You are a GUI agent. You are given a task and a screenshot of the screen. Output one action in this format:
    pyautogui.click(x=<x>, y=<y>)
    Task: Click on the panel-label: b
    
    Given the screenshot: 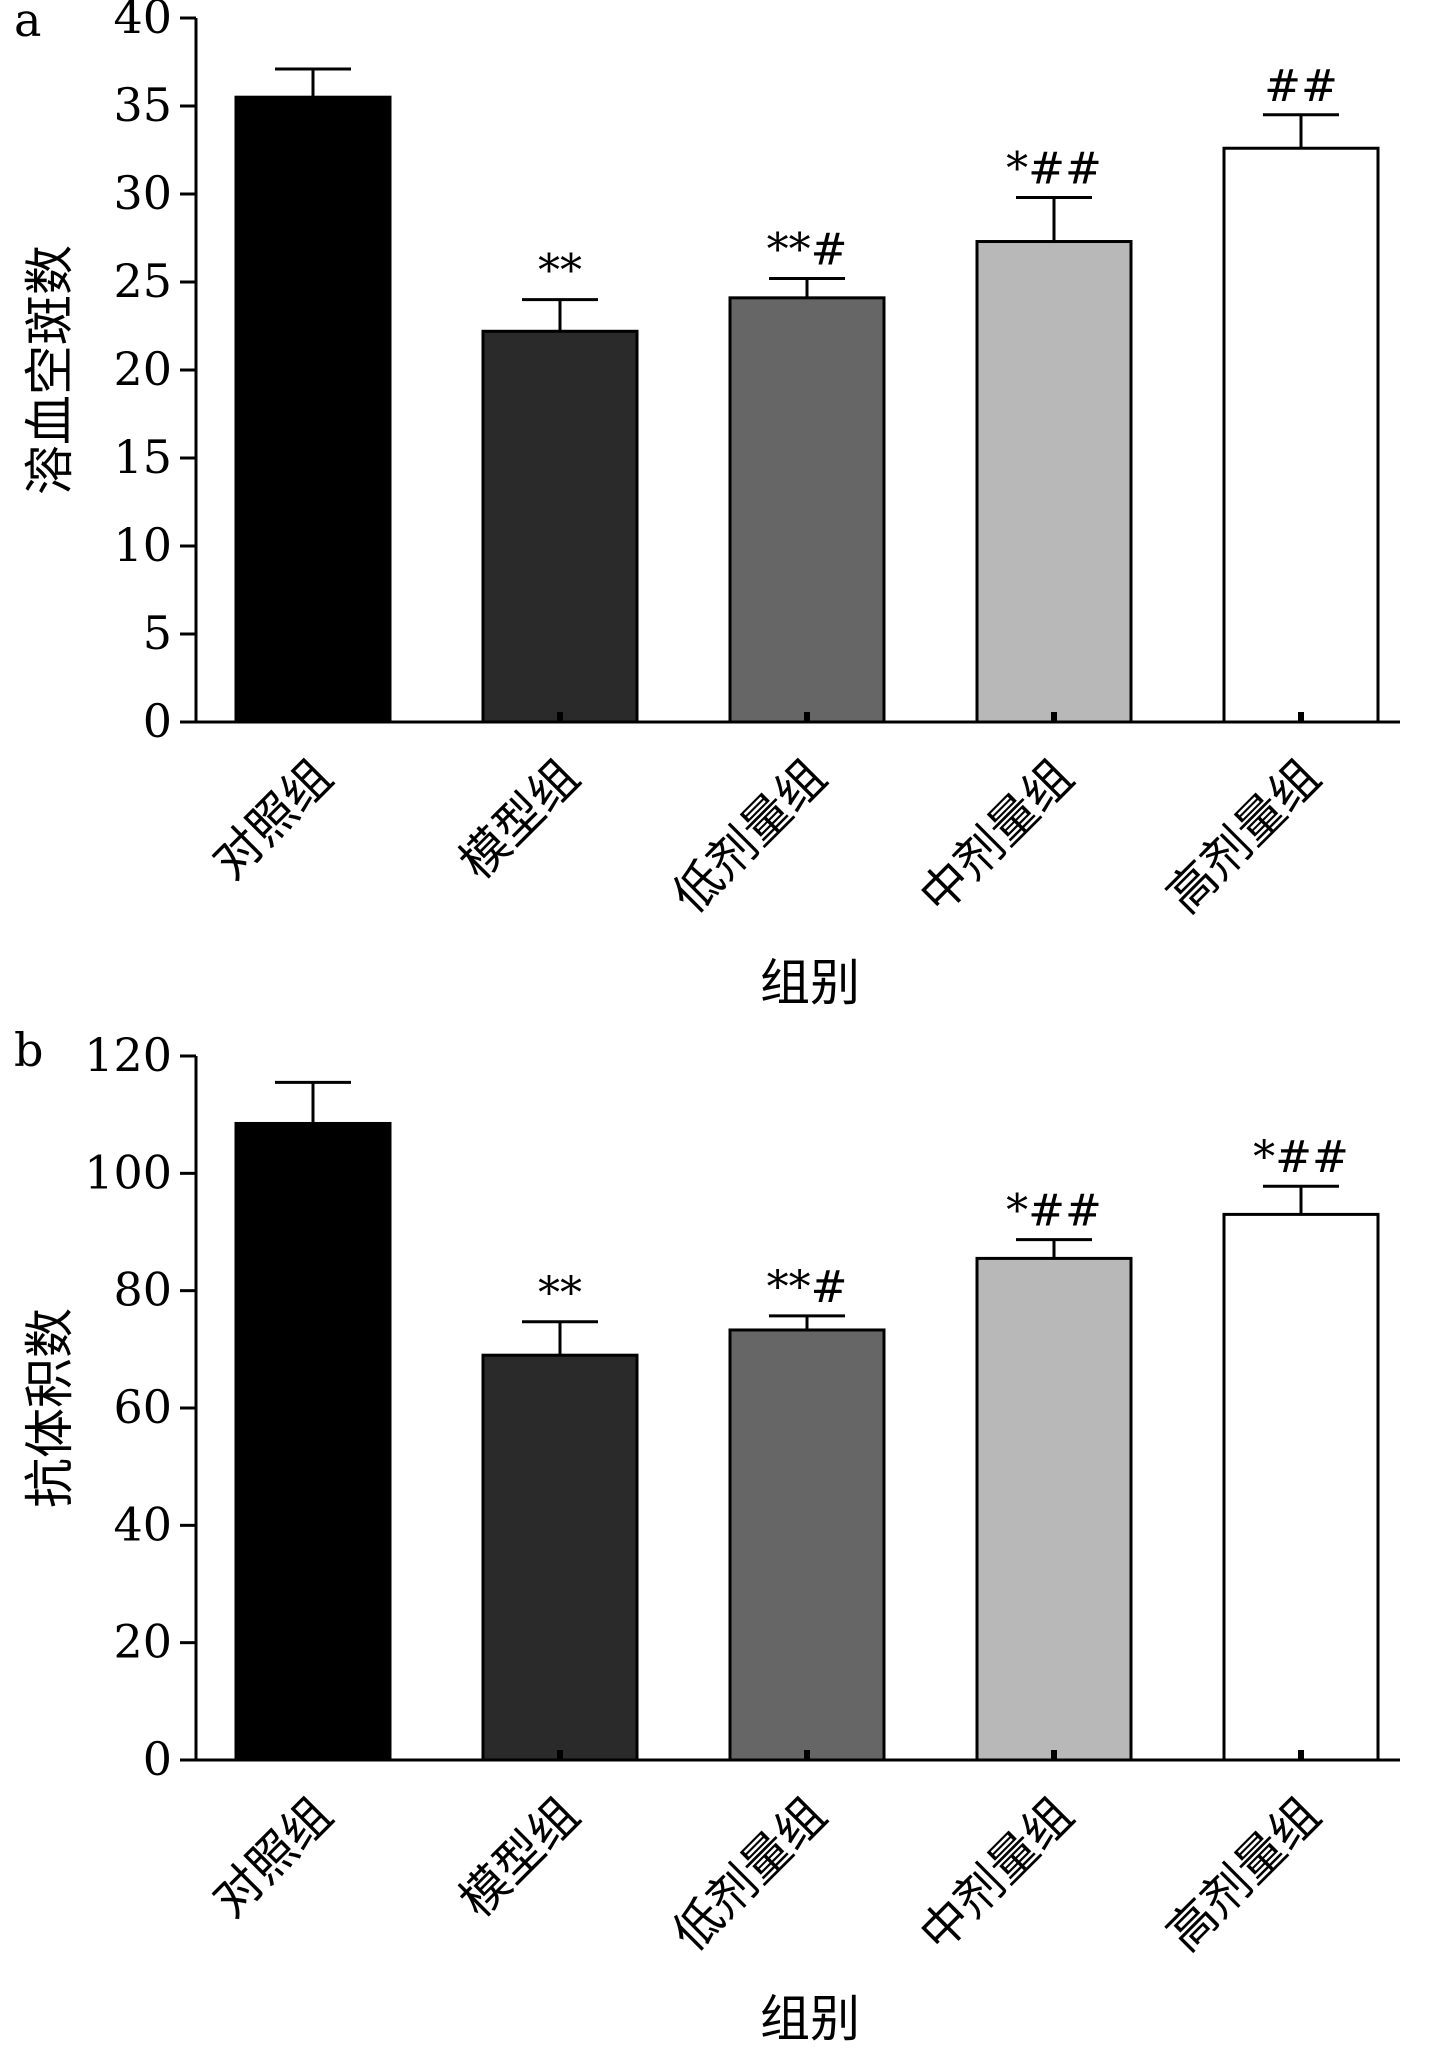 What is the action you would take?
    pyautogui.click(x=28, y=1050)
    